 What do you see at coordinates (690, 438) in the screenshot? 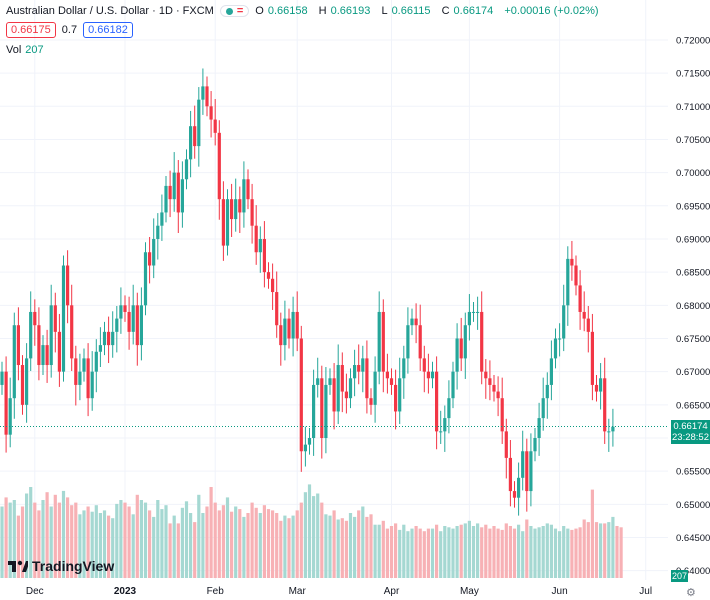
I see `bar-countdown: 23:28:52` at bounding box center [690, 438].